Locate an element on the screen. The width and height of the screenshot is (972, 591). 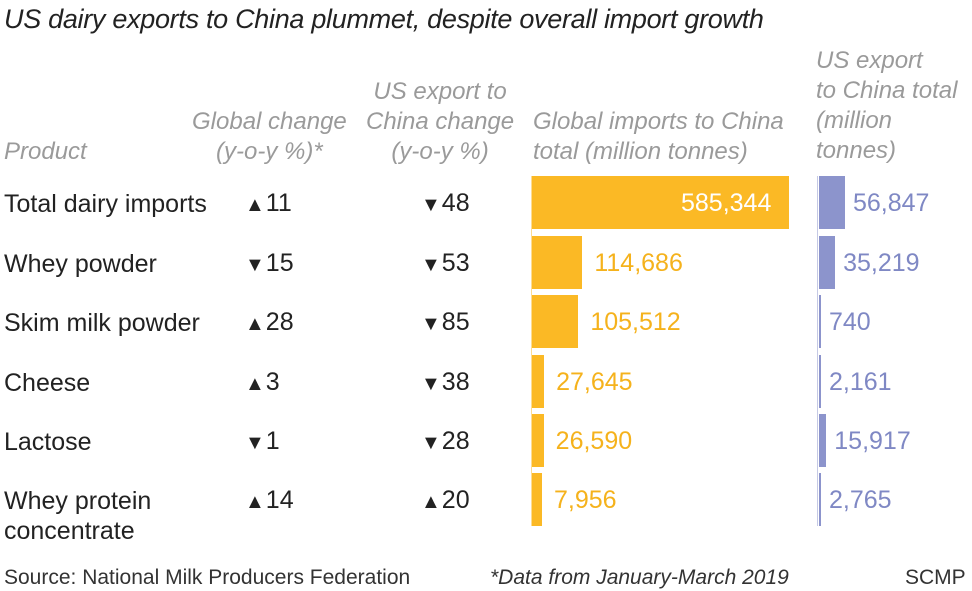
product-label: Skim milk powder is located at coordinates (102, 323).